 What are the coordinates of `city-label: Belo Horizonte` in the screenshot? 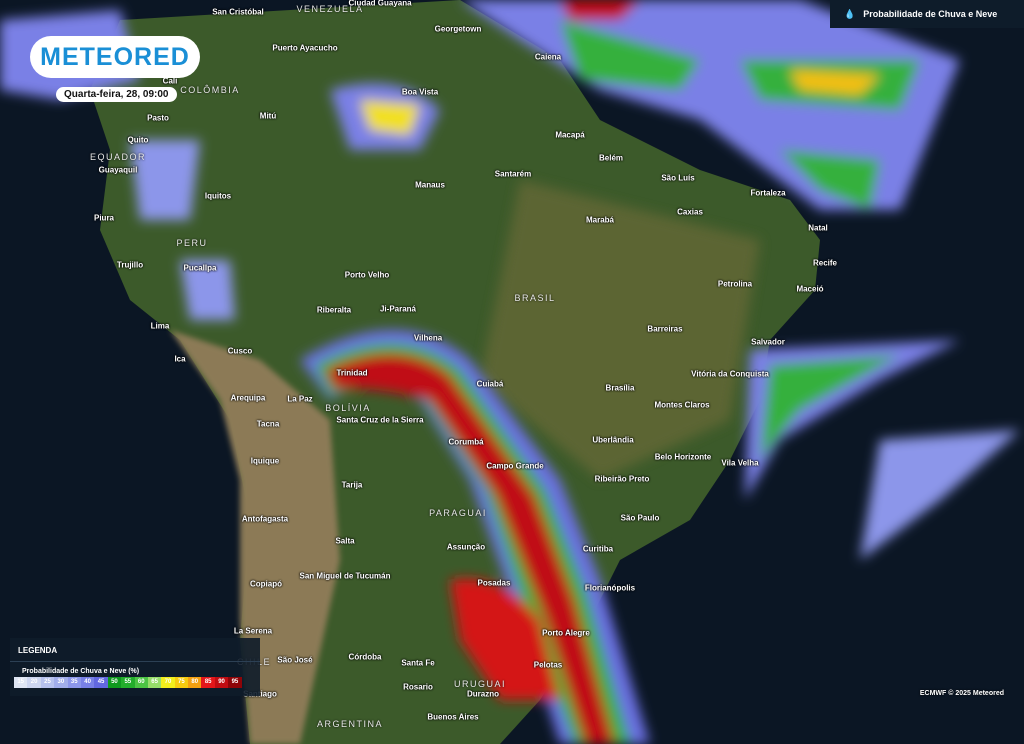 It's located at (683, 457).